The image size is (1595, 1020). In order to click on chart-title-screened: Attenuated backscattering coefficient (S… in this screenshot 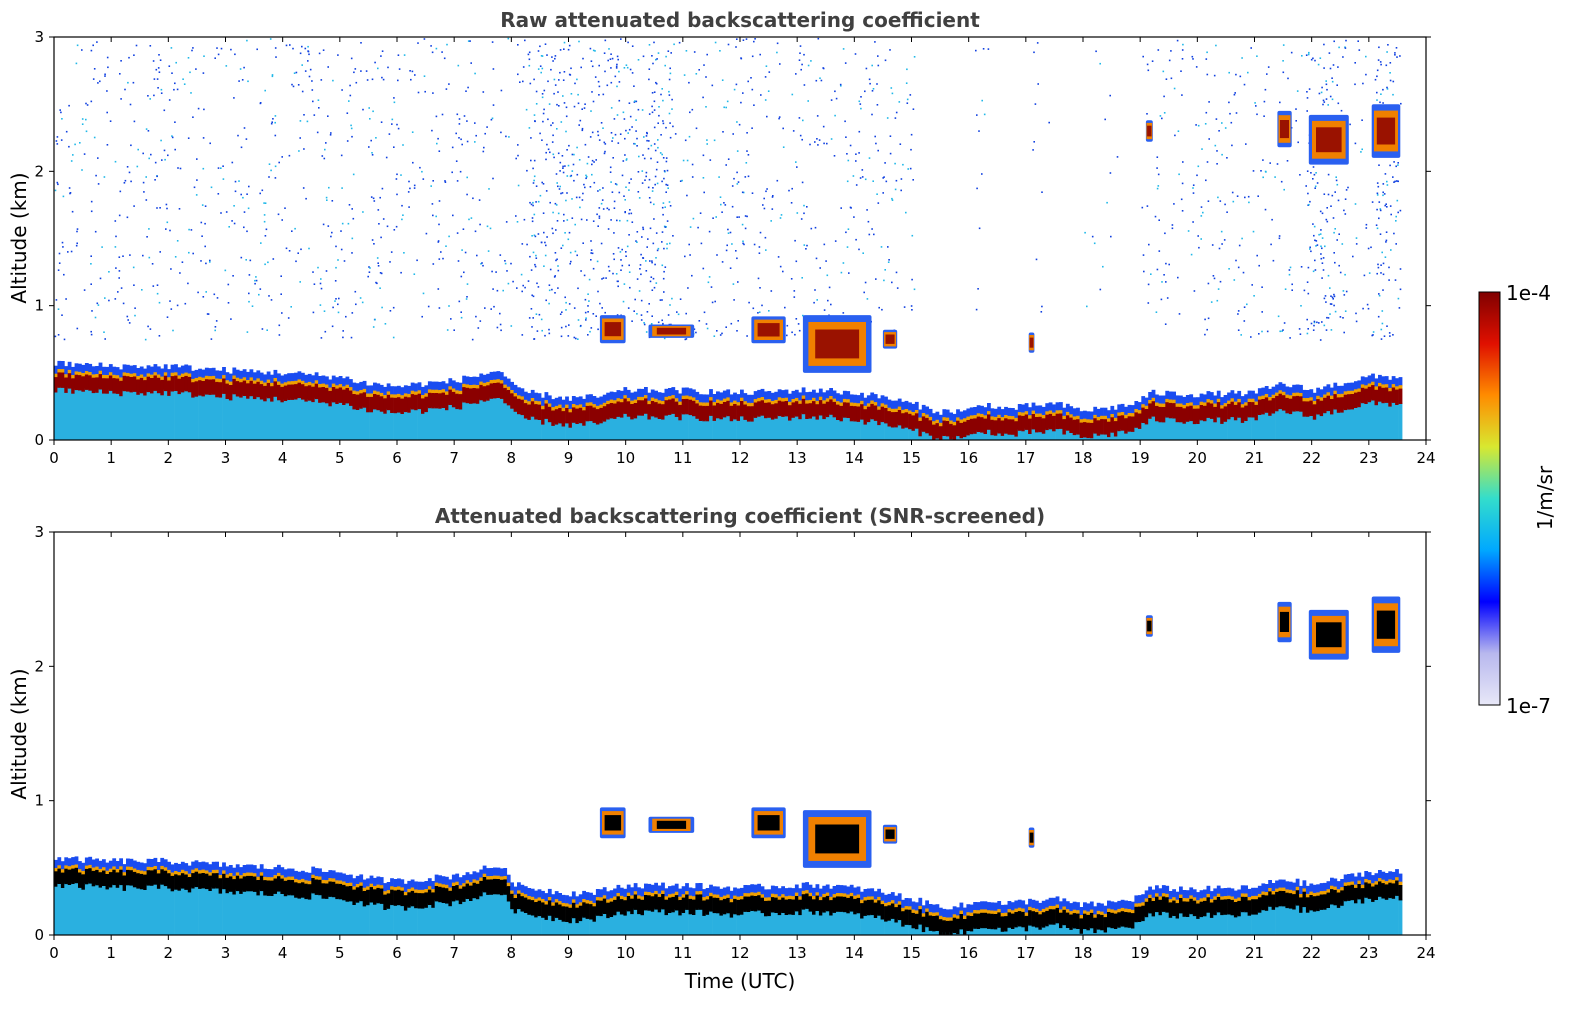, I will do `click(740, 516)`.